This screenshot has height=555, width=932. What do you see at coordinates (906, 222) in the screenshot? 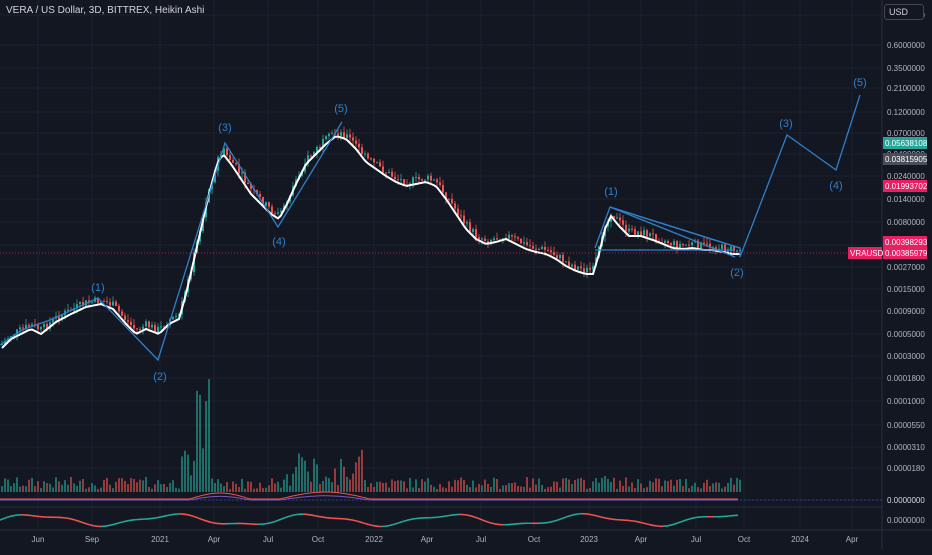
I see `y-tick-label: 0.0080000` at bounding box center [906, 222].